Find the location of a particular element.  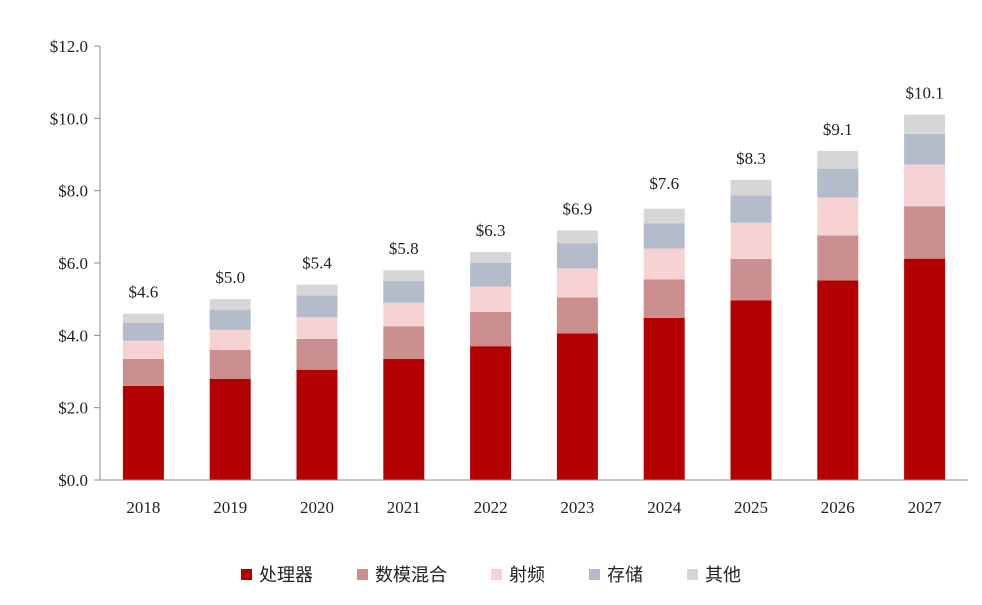

x-tick-label-2024: 2024 is located at coordinates (664, 507).